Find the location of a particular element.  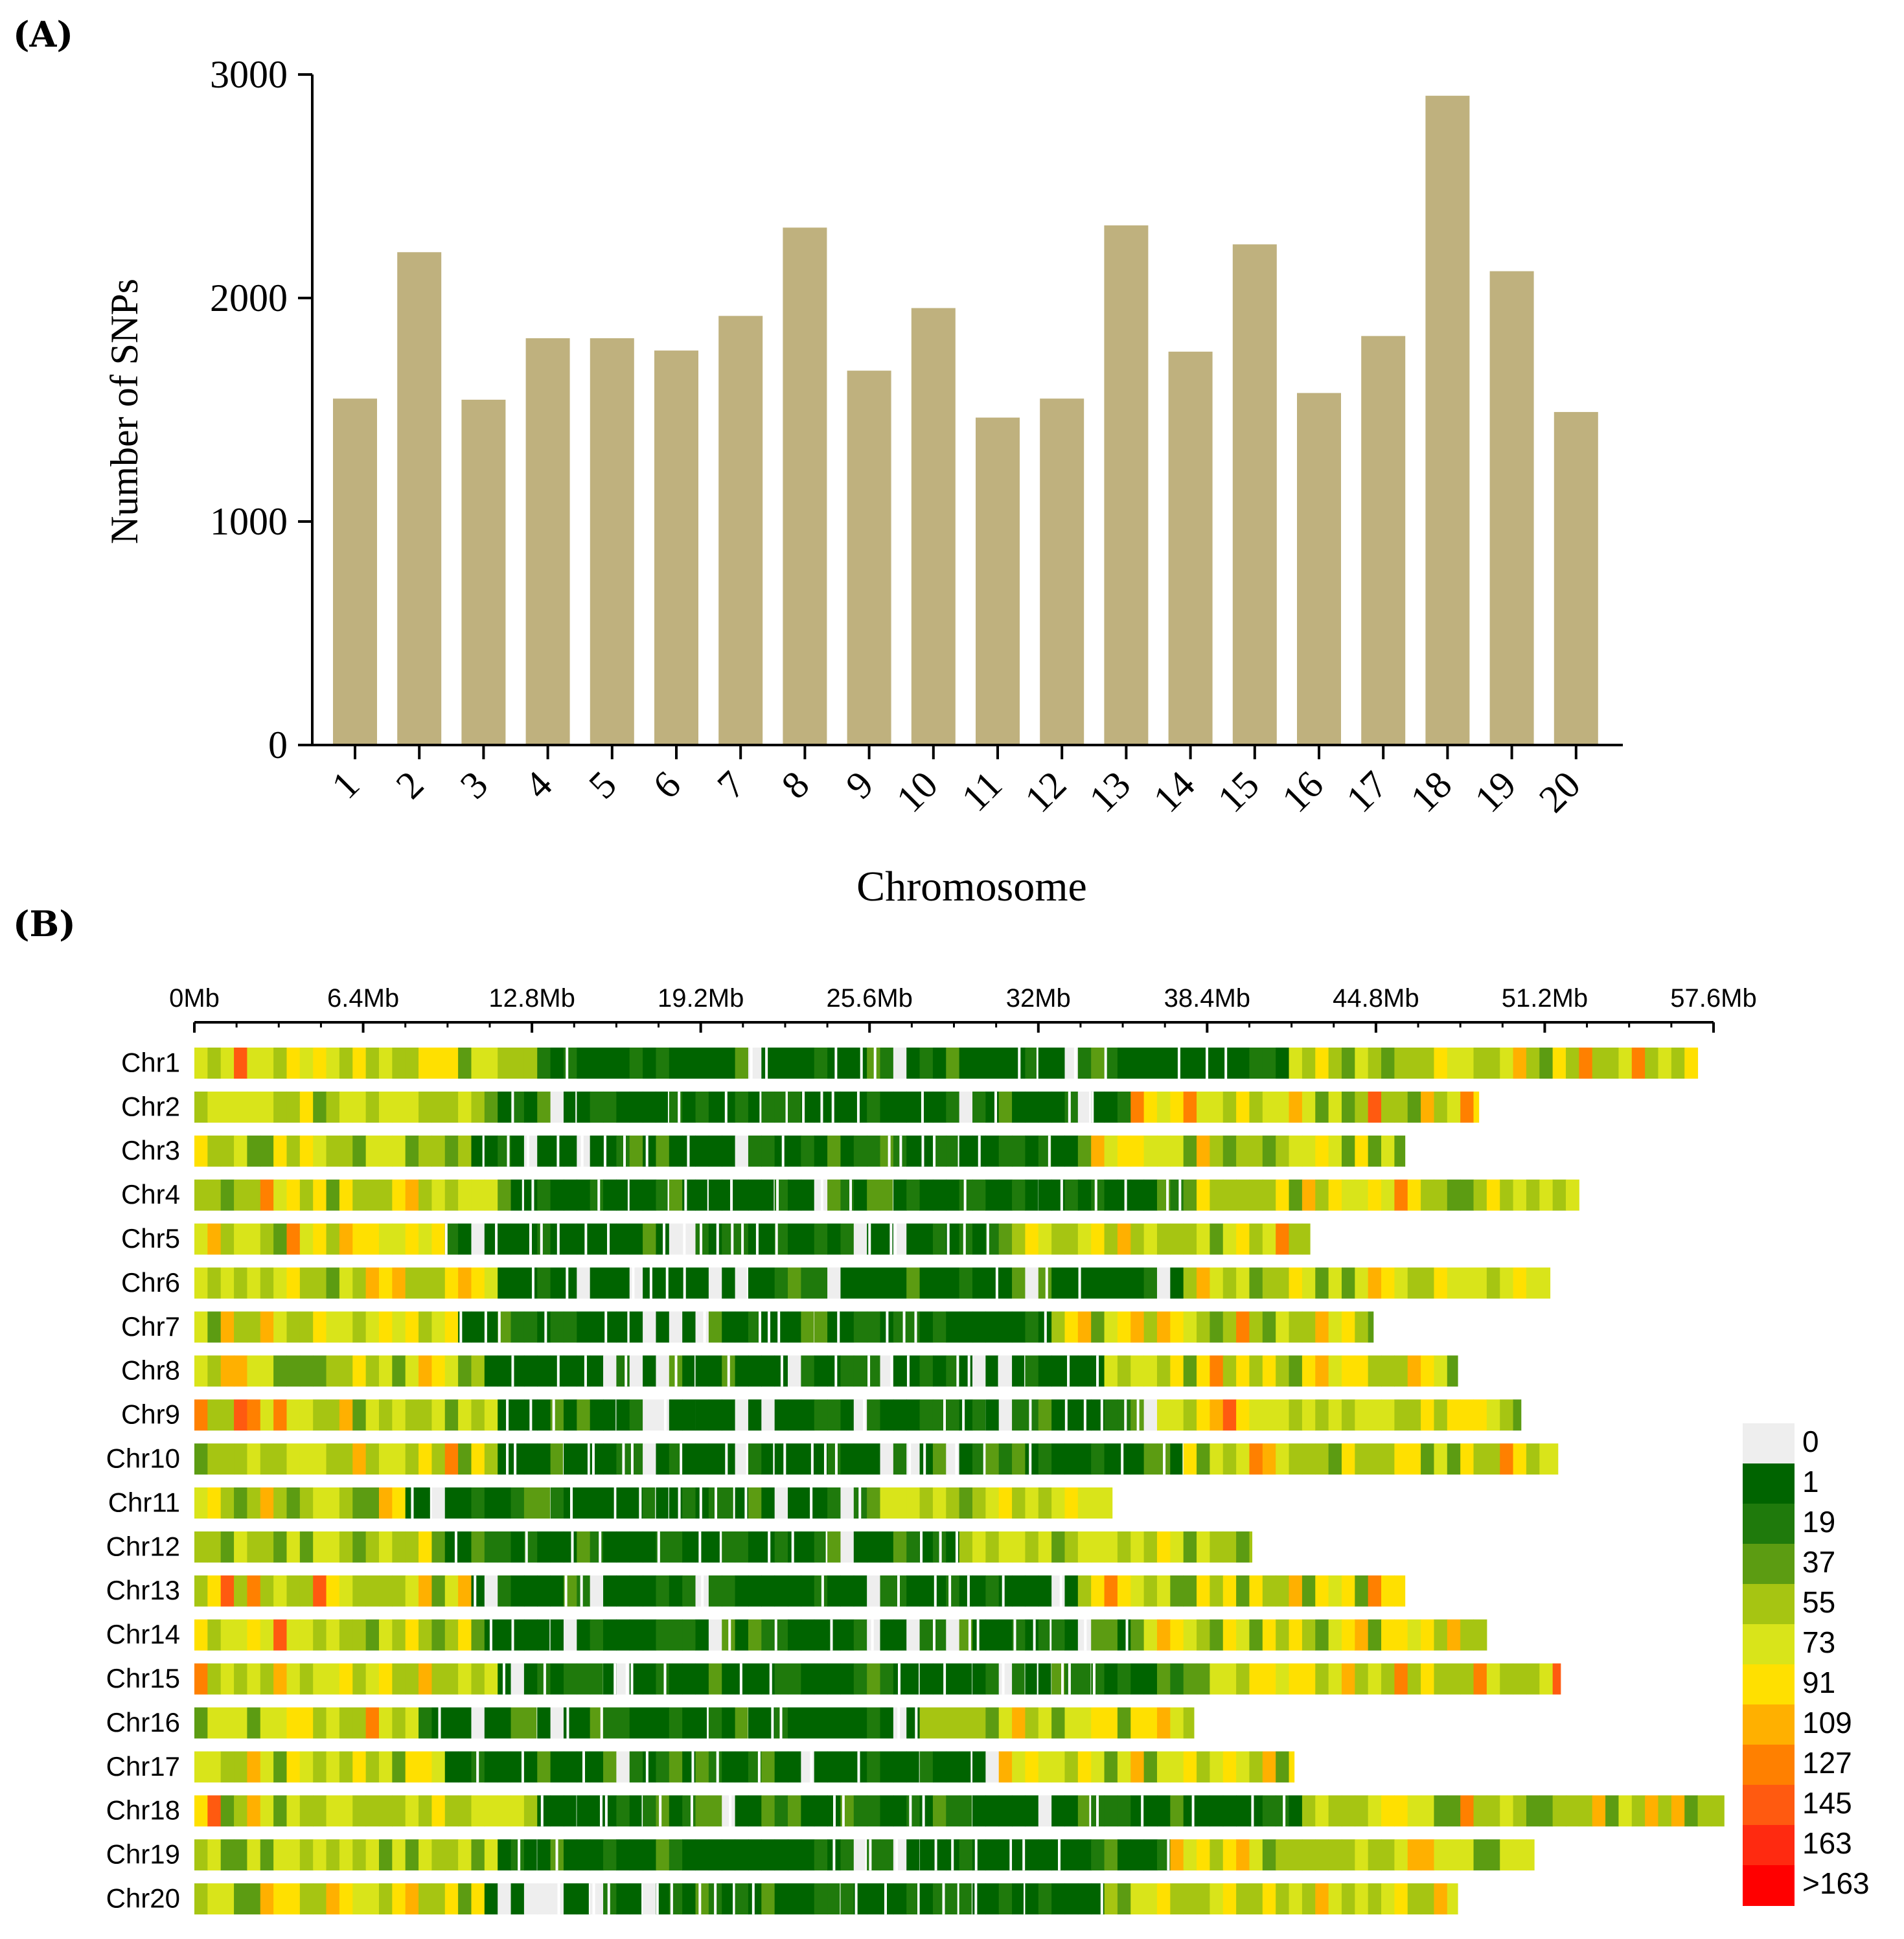

chromosome-label: Chr20 is located at coordinates (143, 1898).